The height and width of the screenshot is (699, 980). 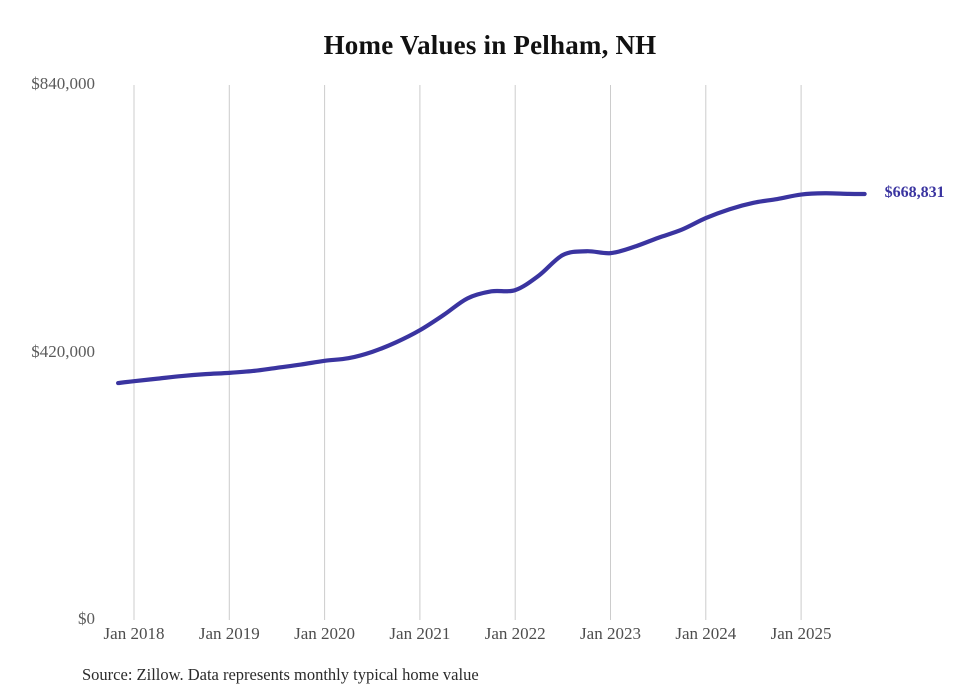 What do you see at coordinates (325, 633) in the screenshot?
I see `x-tick-label: Jan 2020` at bounding box center [325, 633].